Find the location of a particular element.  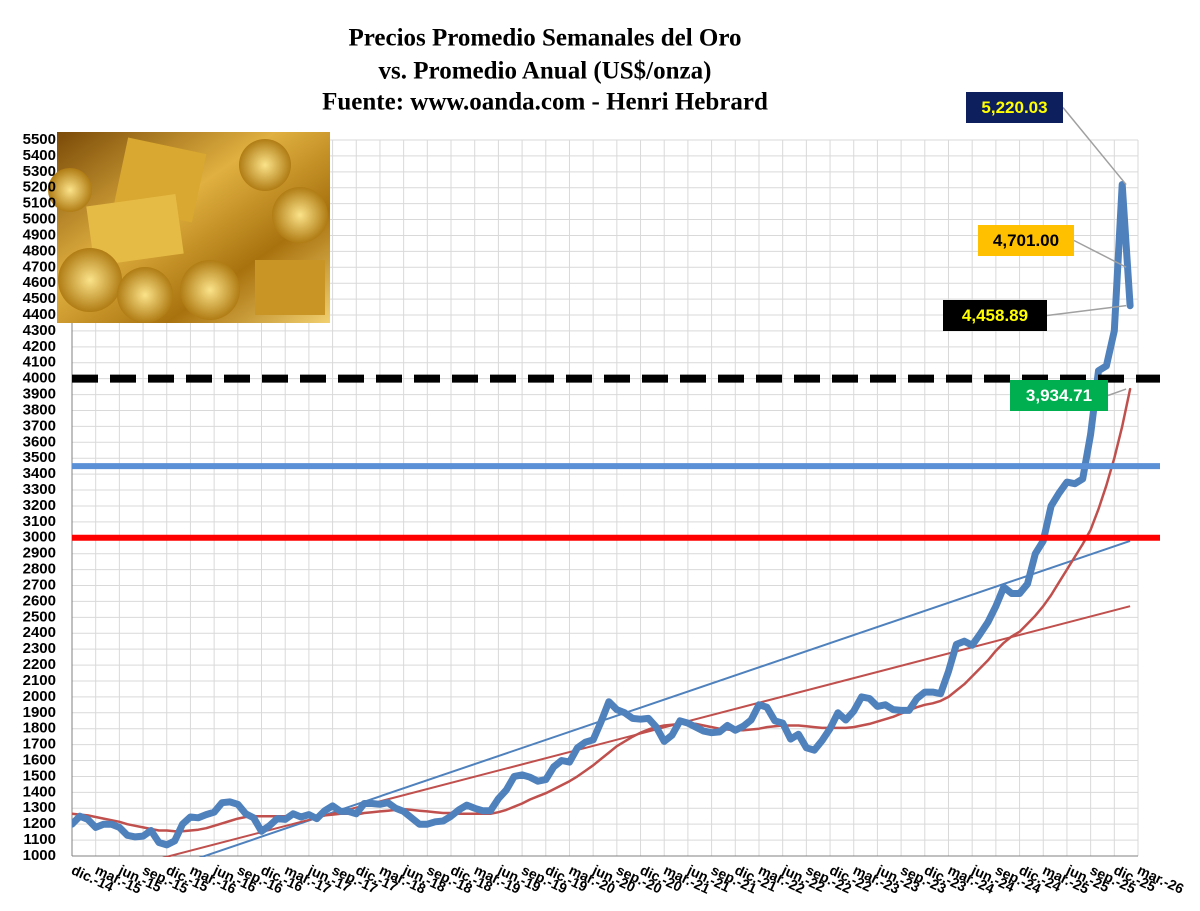

y-tick-label: 1800 is located at coordinates (39, 728).